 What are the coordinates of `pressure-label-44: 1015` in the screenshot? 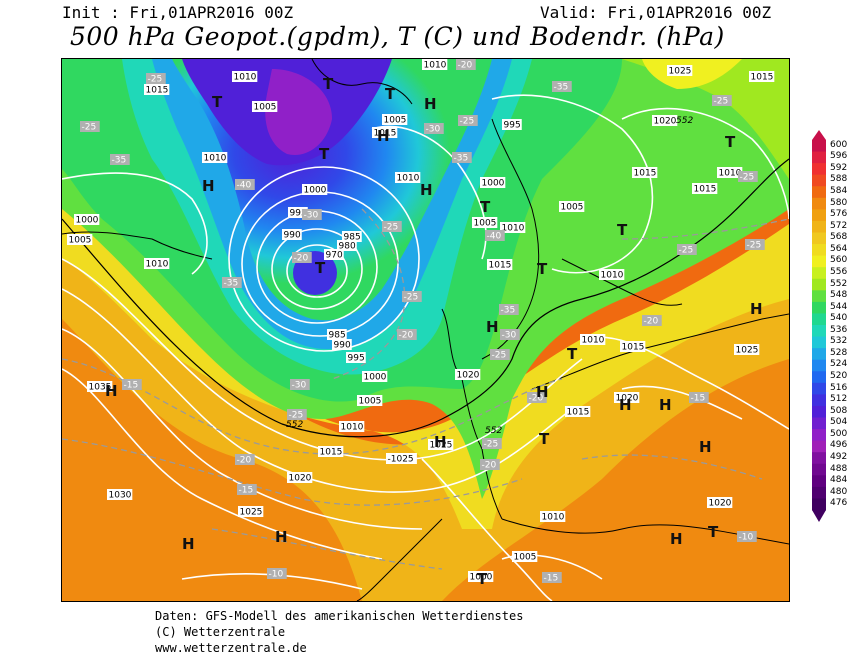 It's located at (633, 347).